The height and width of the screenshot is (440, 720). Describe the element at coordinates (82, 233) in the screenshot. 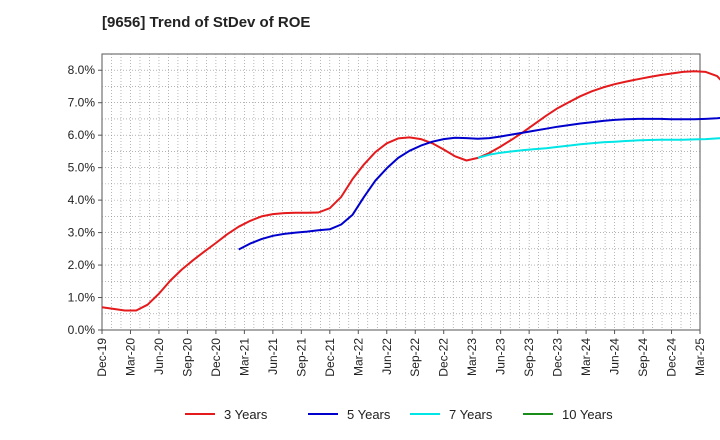

I see `y-tick-label: 3.0%` at that location.